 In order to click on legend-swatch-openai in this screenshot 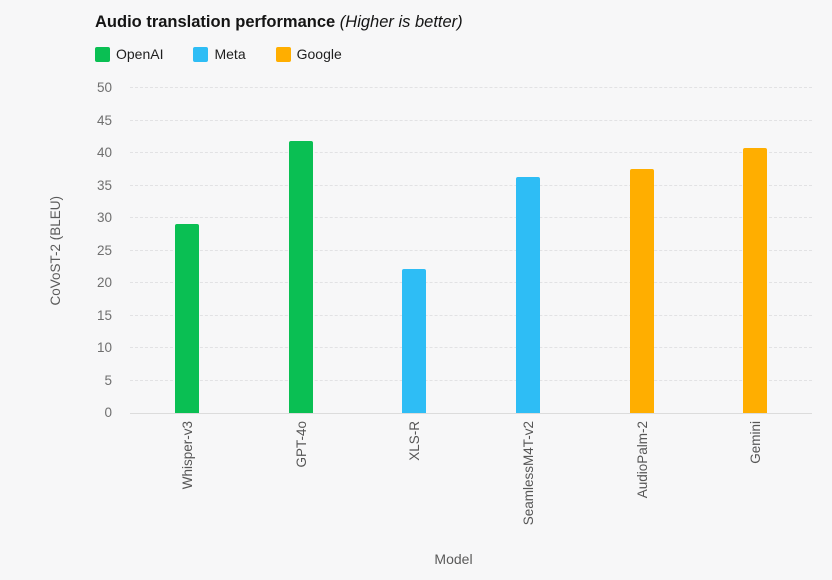, I will do `click(102, 54)`.